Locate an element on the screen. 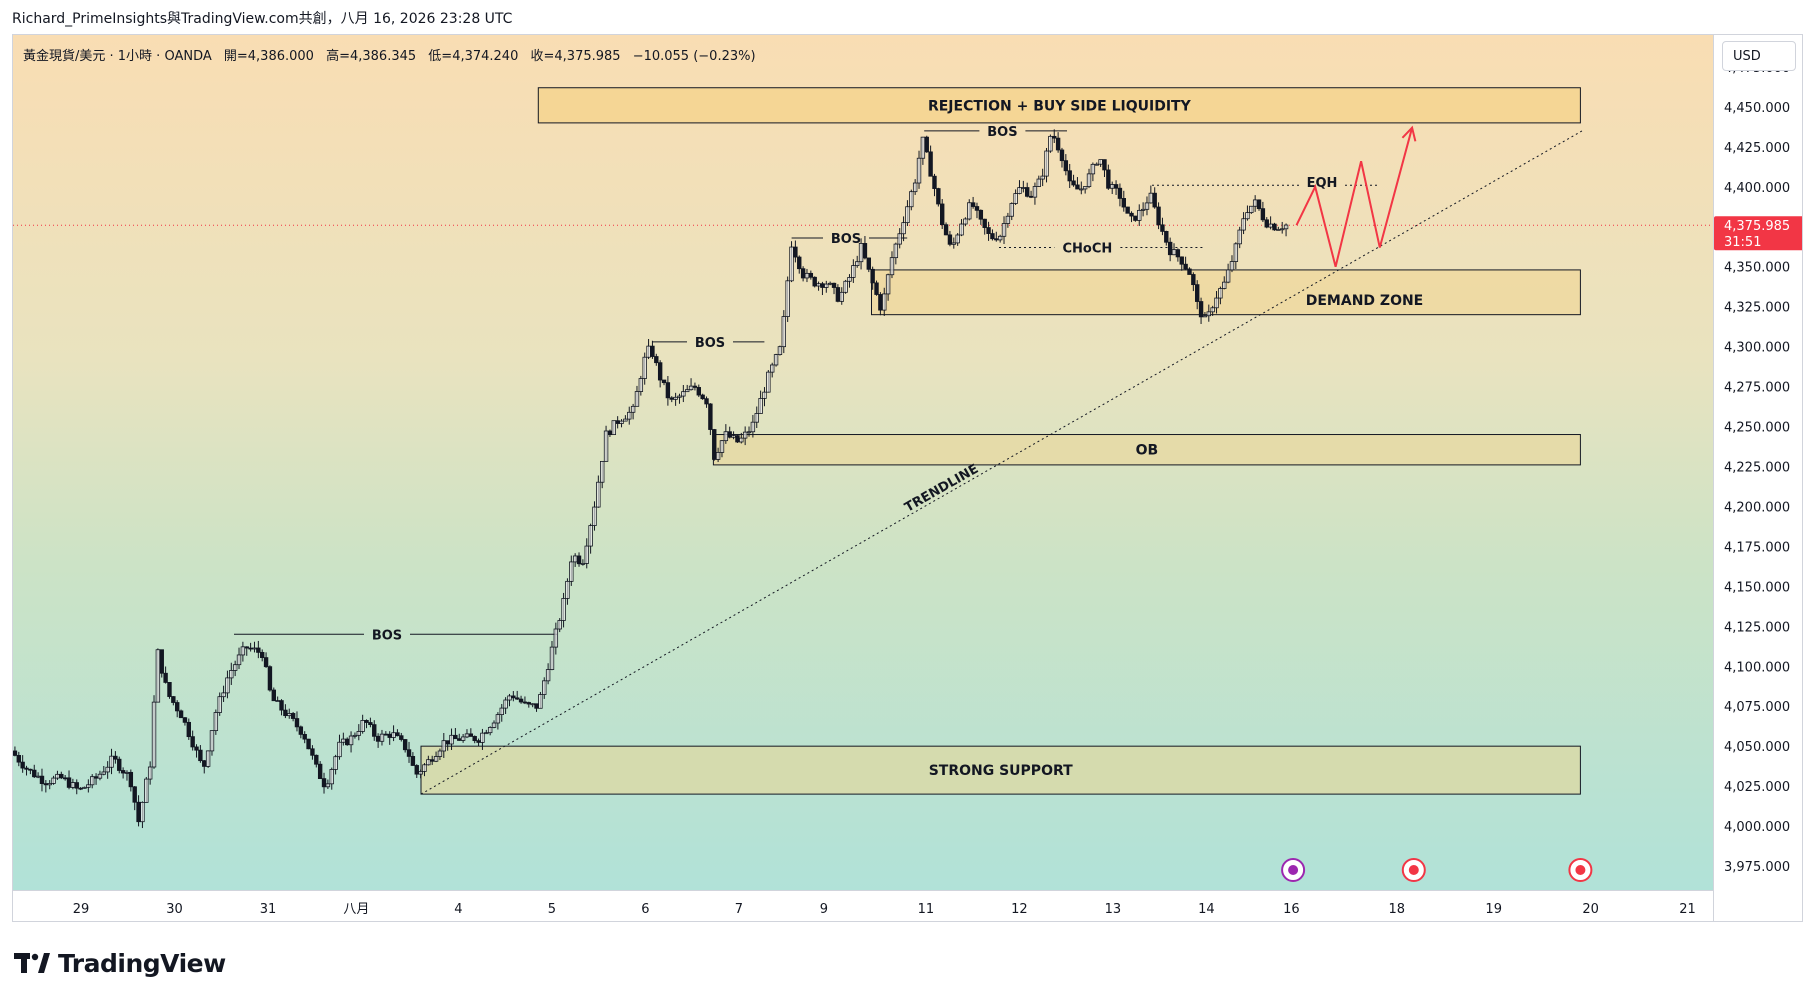 This screenshot has height=997, width=1815. y-tick-label: 4,050.000 is located at coordinates (1757, 747).